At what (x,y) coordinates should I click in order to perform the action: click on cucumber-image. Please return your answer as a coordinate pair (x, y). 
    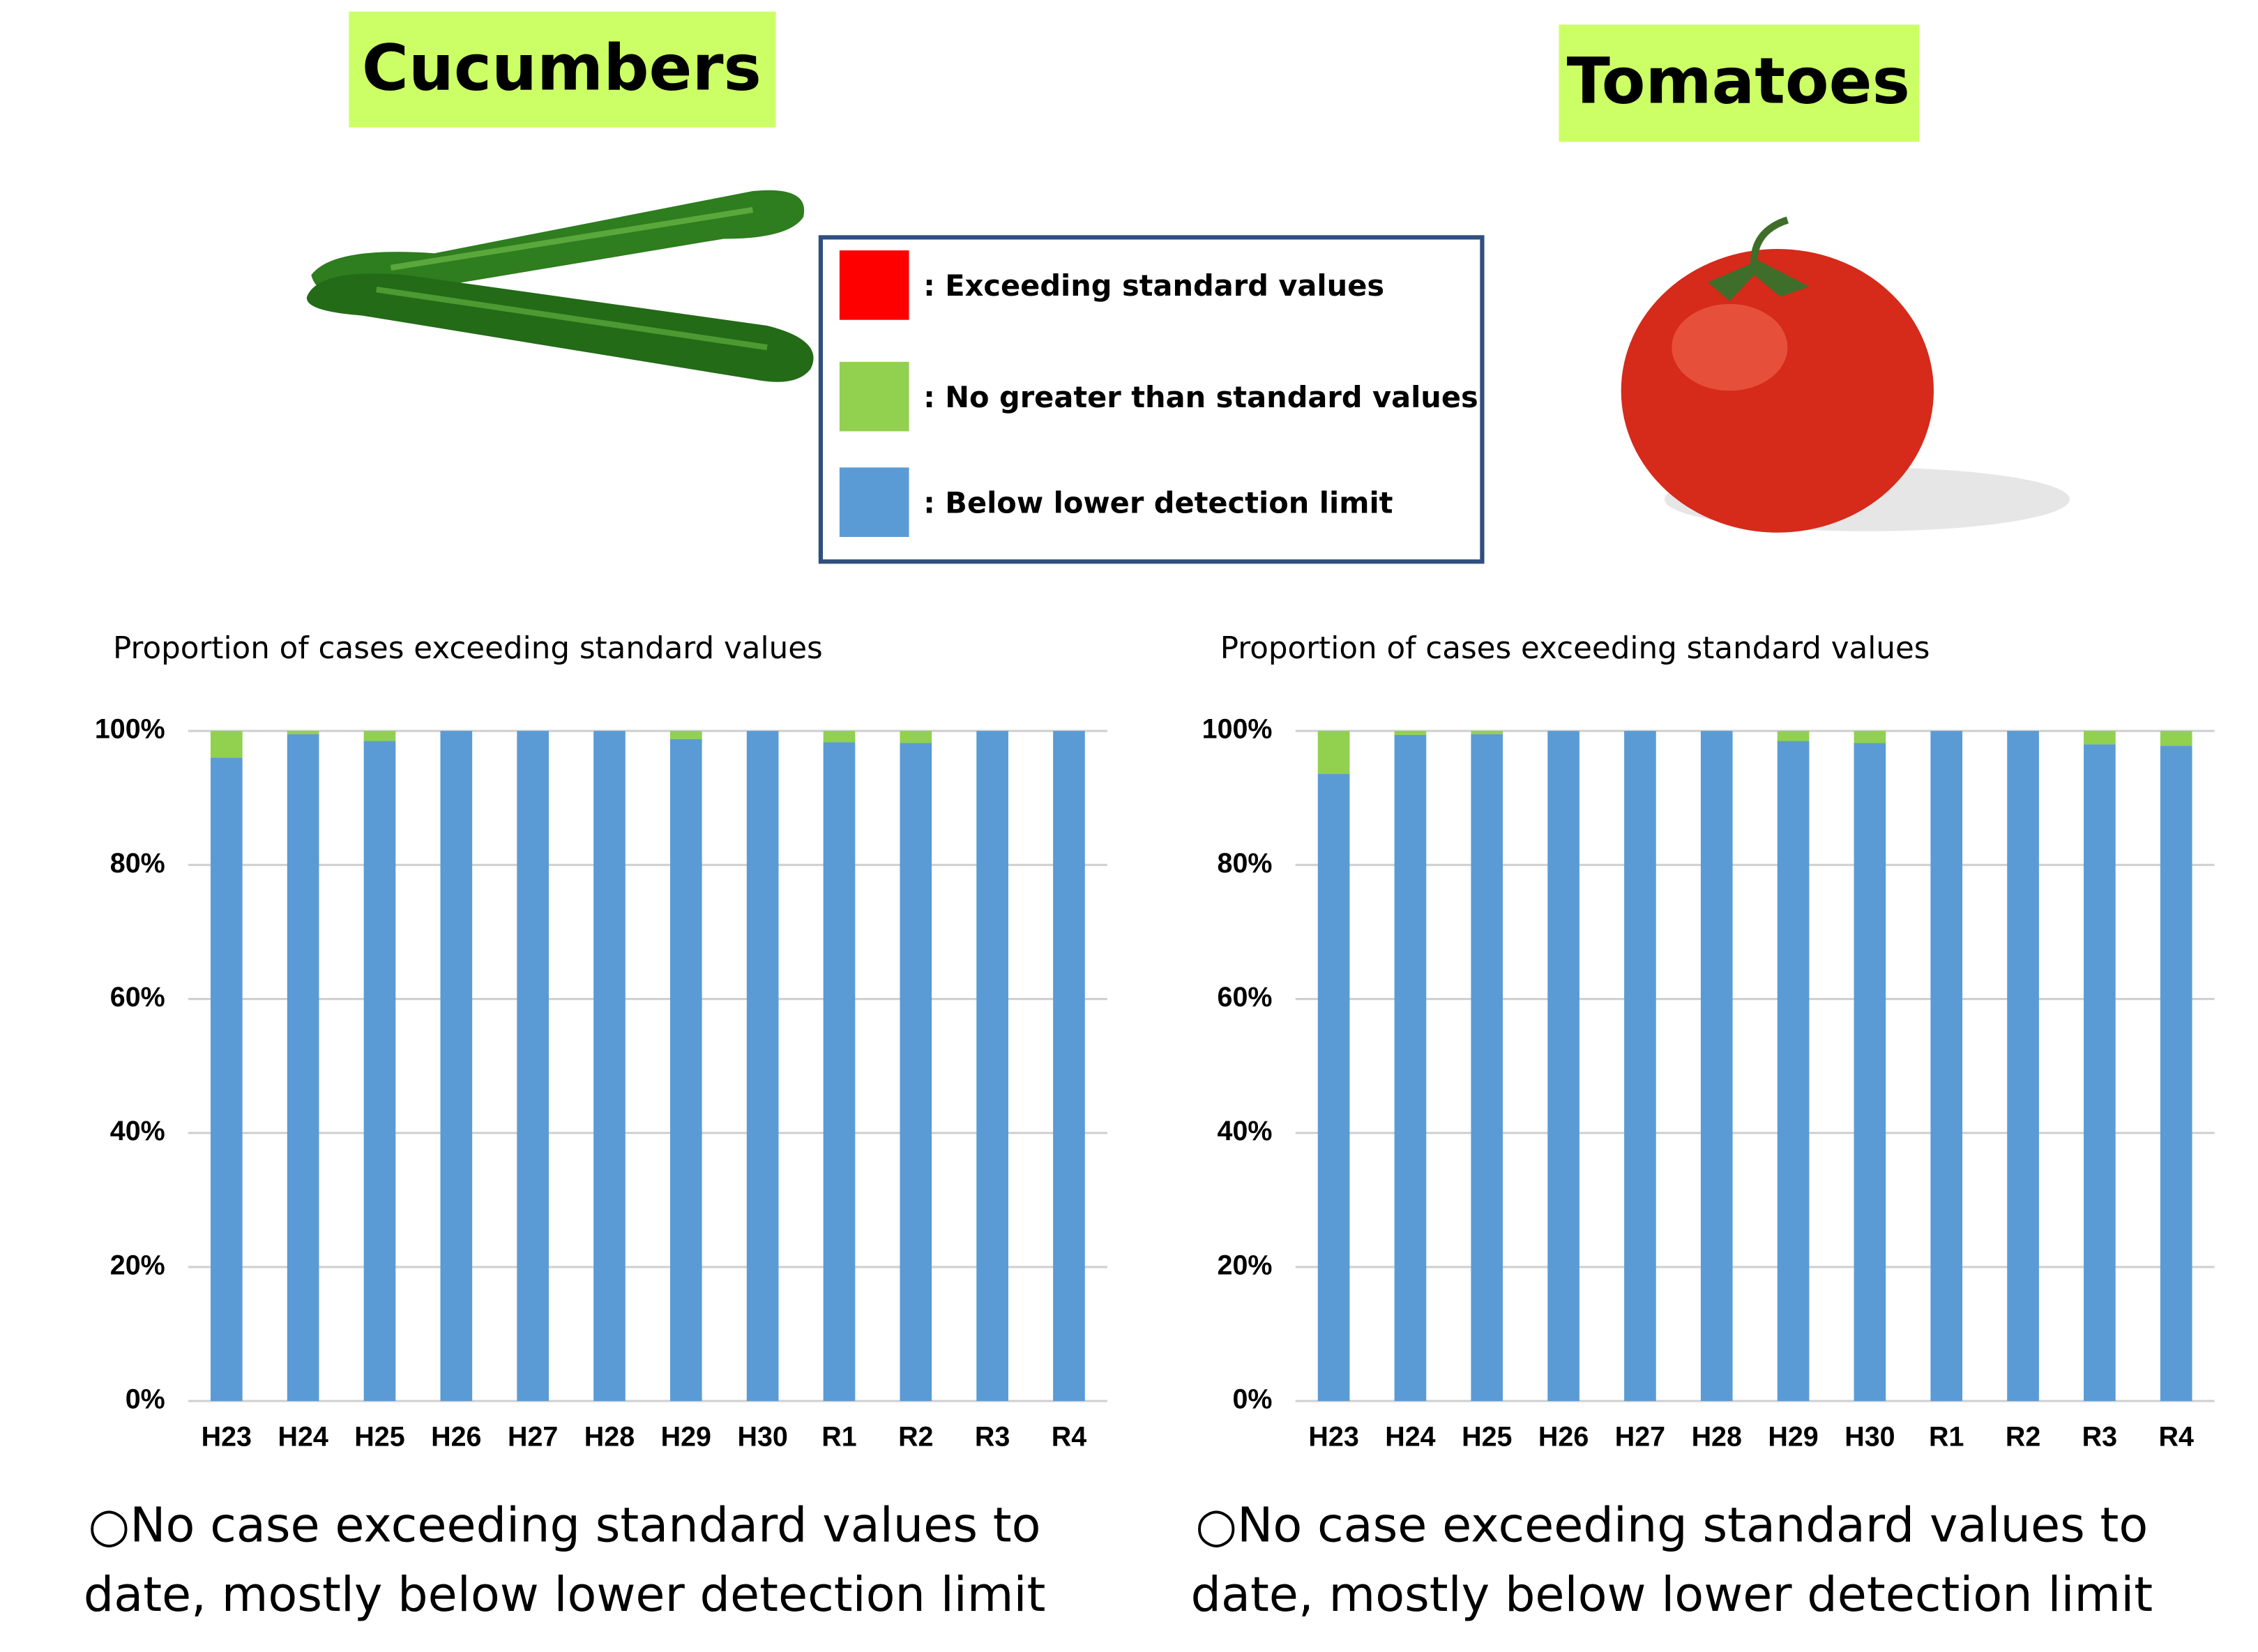
    Looking at the image, I should click on (560, 286).